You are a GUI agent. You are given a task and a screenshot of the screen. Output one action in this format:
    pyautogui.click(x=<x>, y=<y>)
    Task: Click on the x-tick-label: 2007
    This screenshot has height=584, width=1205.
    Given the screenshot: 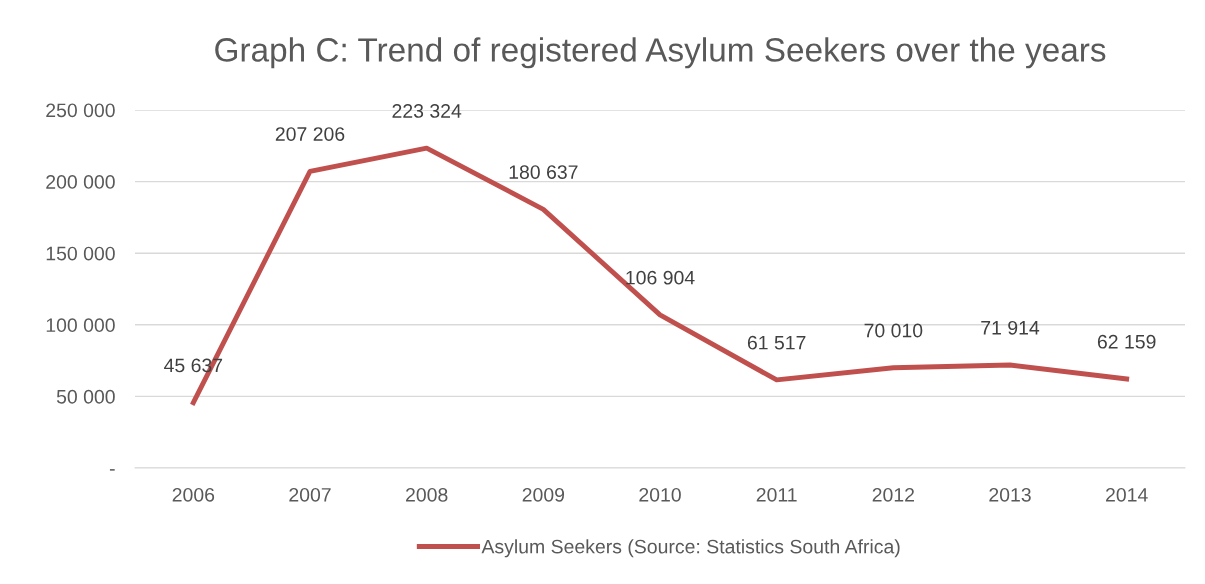 What is the action you would take?
    pyautogui.click(x=310, y=494)
    